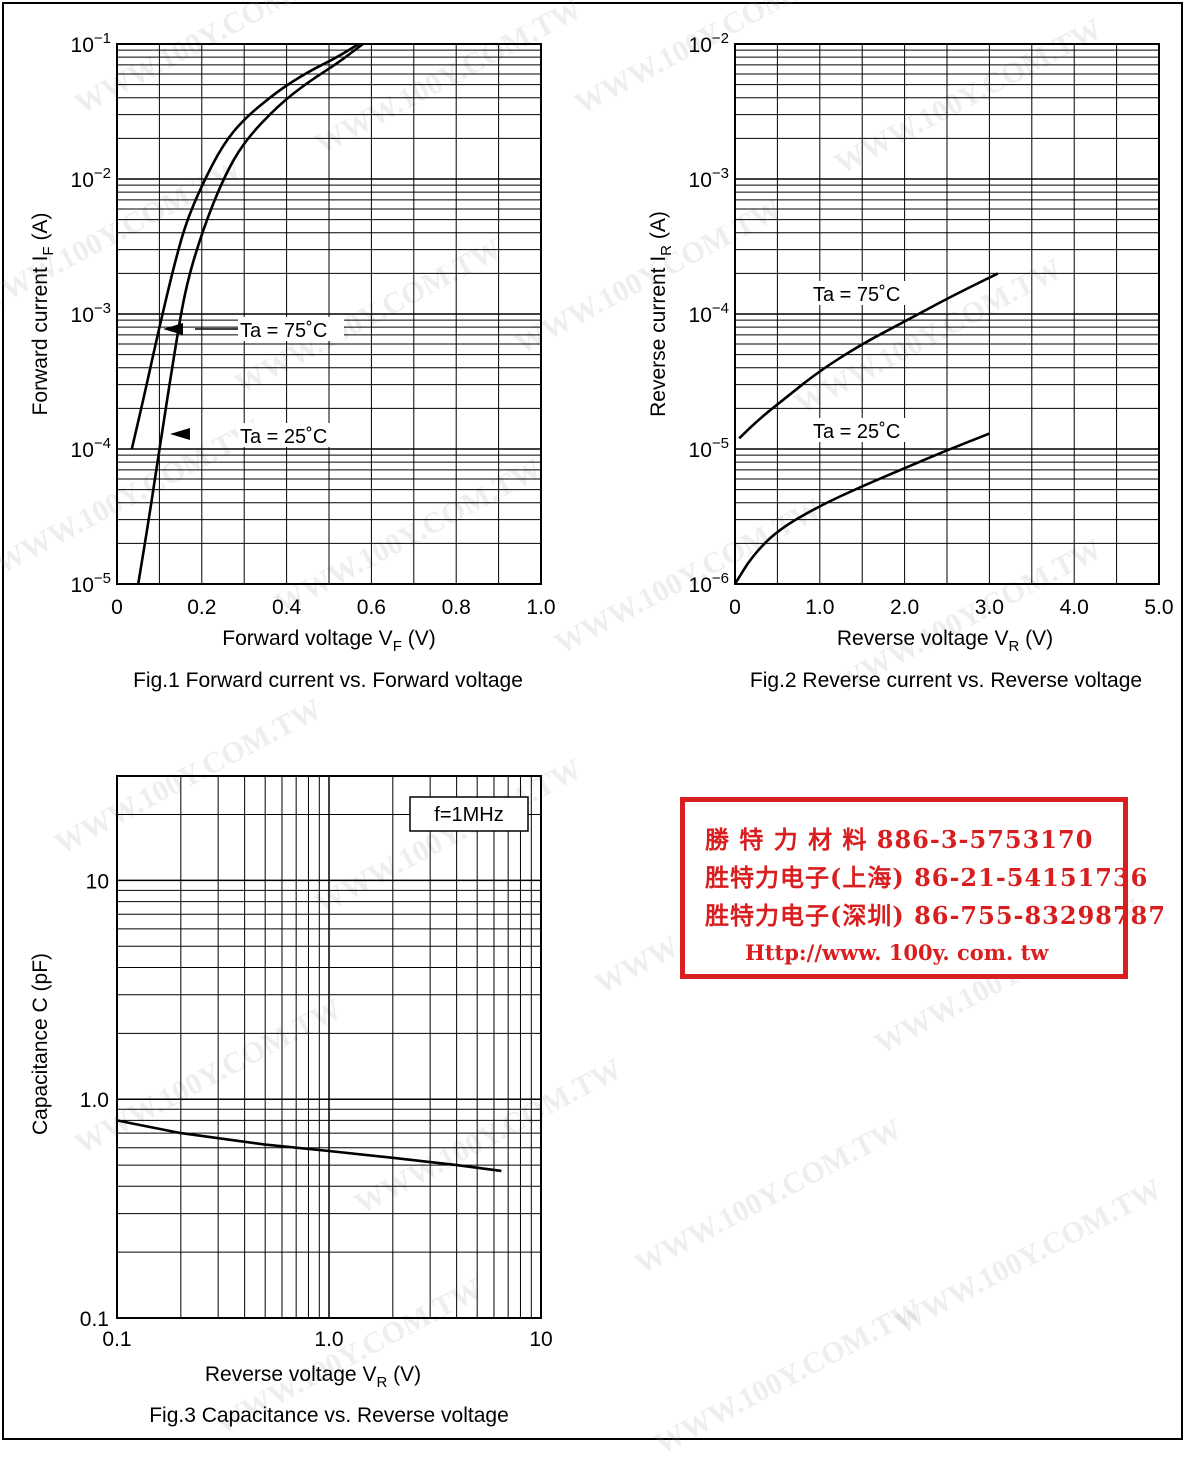 This screenshot has height=1462, width=1187. What do you see at coordinates (117, 607) in the screenshot?
I see `fig1-x-tick-label: 0` at bounding box center [117, 607].